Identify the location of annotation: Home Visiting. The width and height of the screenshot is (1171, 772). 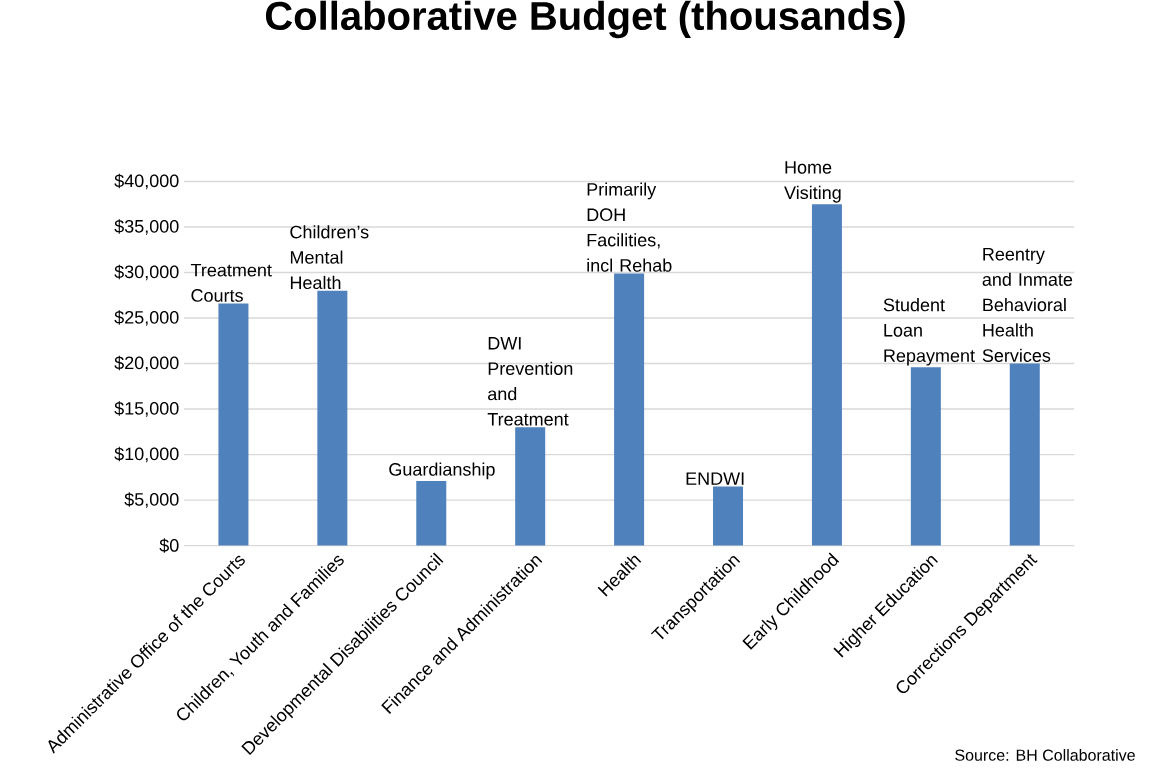
(812, 182).